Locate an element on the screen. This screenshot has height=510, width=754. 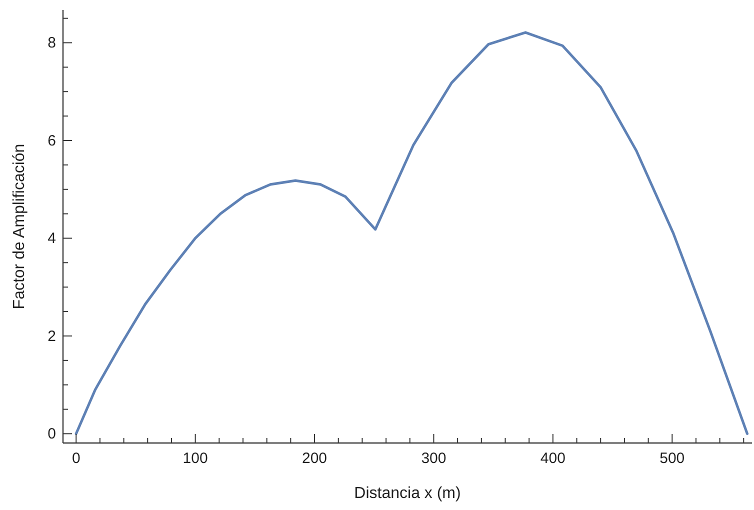
x-tick-label: 300 is located at coordinates (433, 458).